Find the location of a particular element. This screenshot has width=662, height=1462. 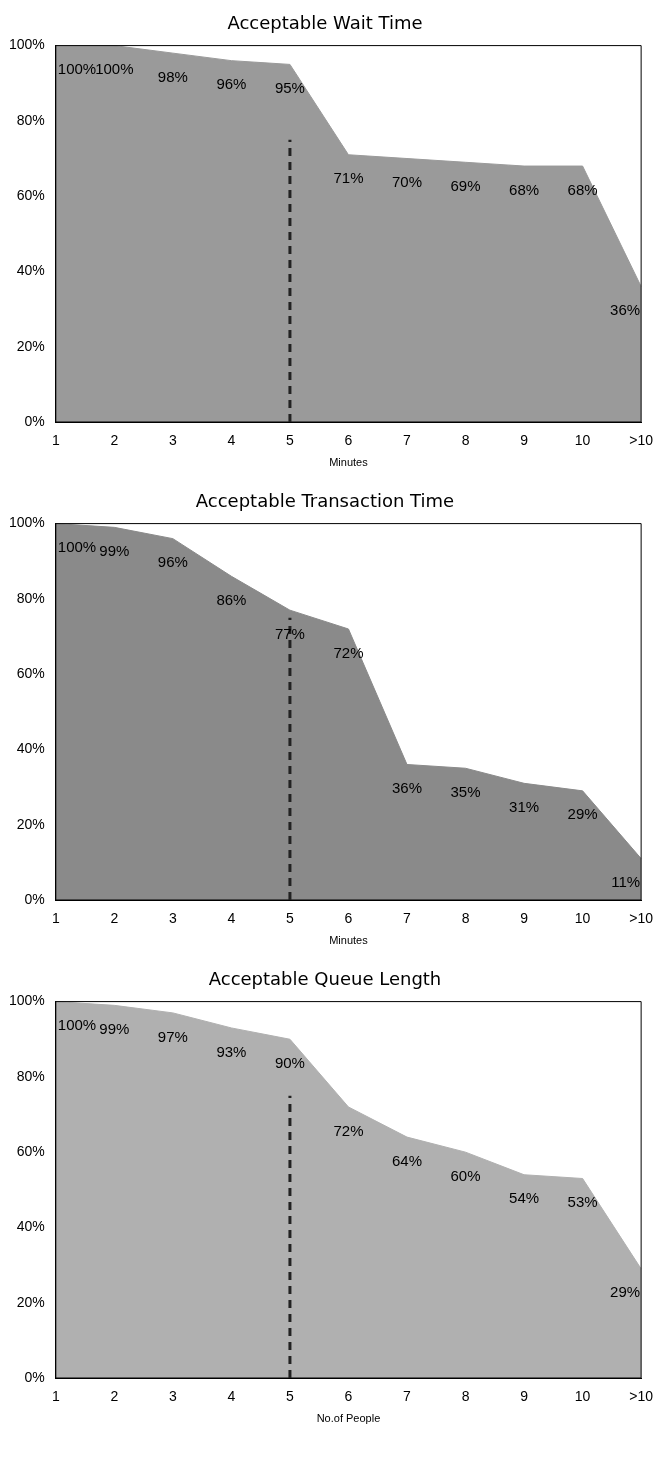

x-axis-title: No.of People is located at coordinates (348, 1418).